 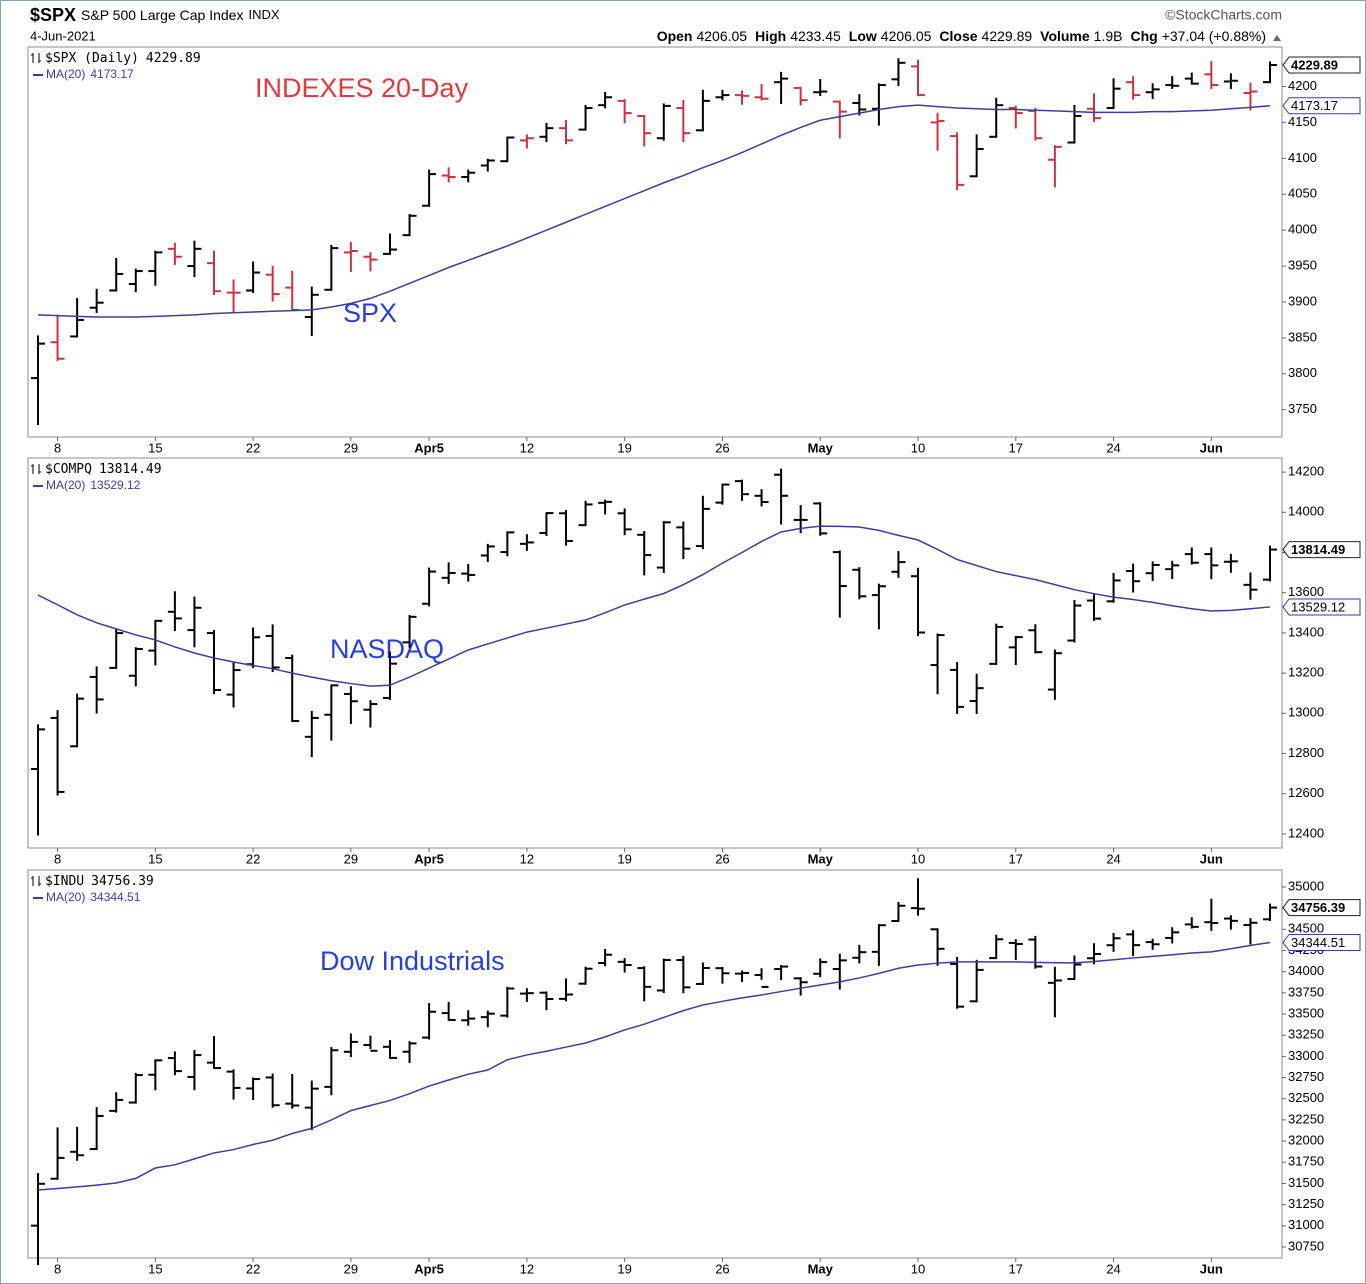 What do you see at coordinates (1306, 591) in the screenshot?
I see `y-tick-label: 13600` at bounding box center [1306, 591].